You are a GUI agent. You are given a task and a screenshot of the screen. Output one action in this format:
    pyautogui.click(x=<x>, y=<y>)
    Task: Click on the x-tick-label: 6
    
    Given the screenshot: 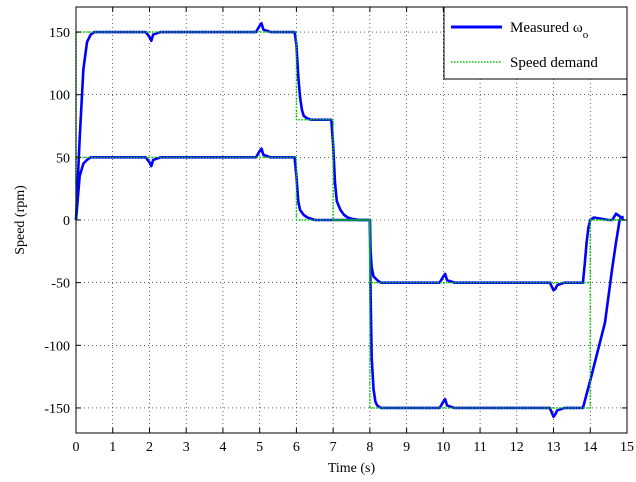 What is the action you would take?
    pyautogui.click(x=296, y=447)
    